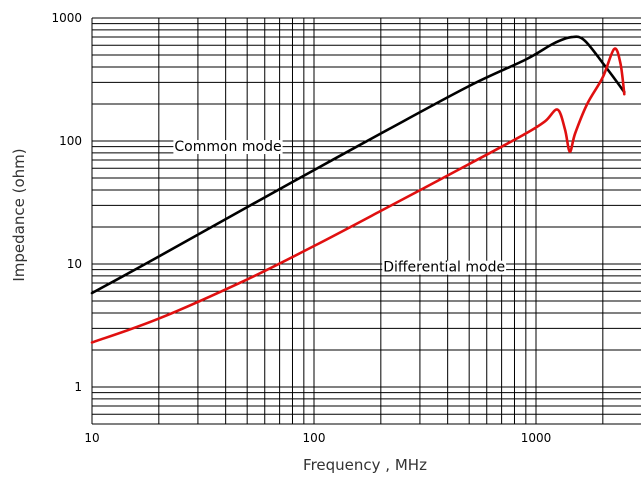 The width and height of the screenshot is (641, 481). I want to click on x-tick-label: 100, so click(314, 438).